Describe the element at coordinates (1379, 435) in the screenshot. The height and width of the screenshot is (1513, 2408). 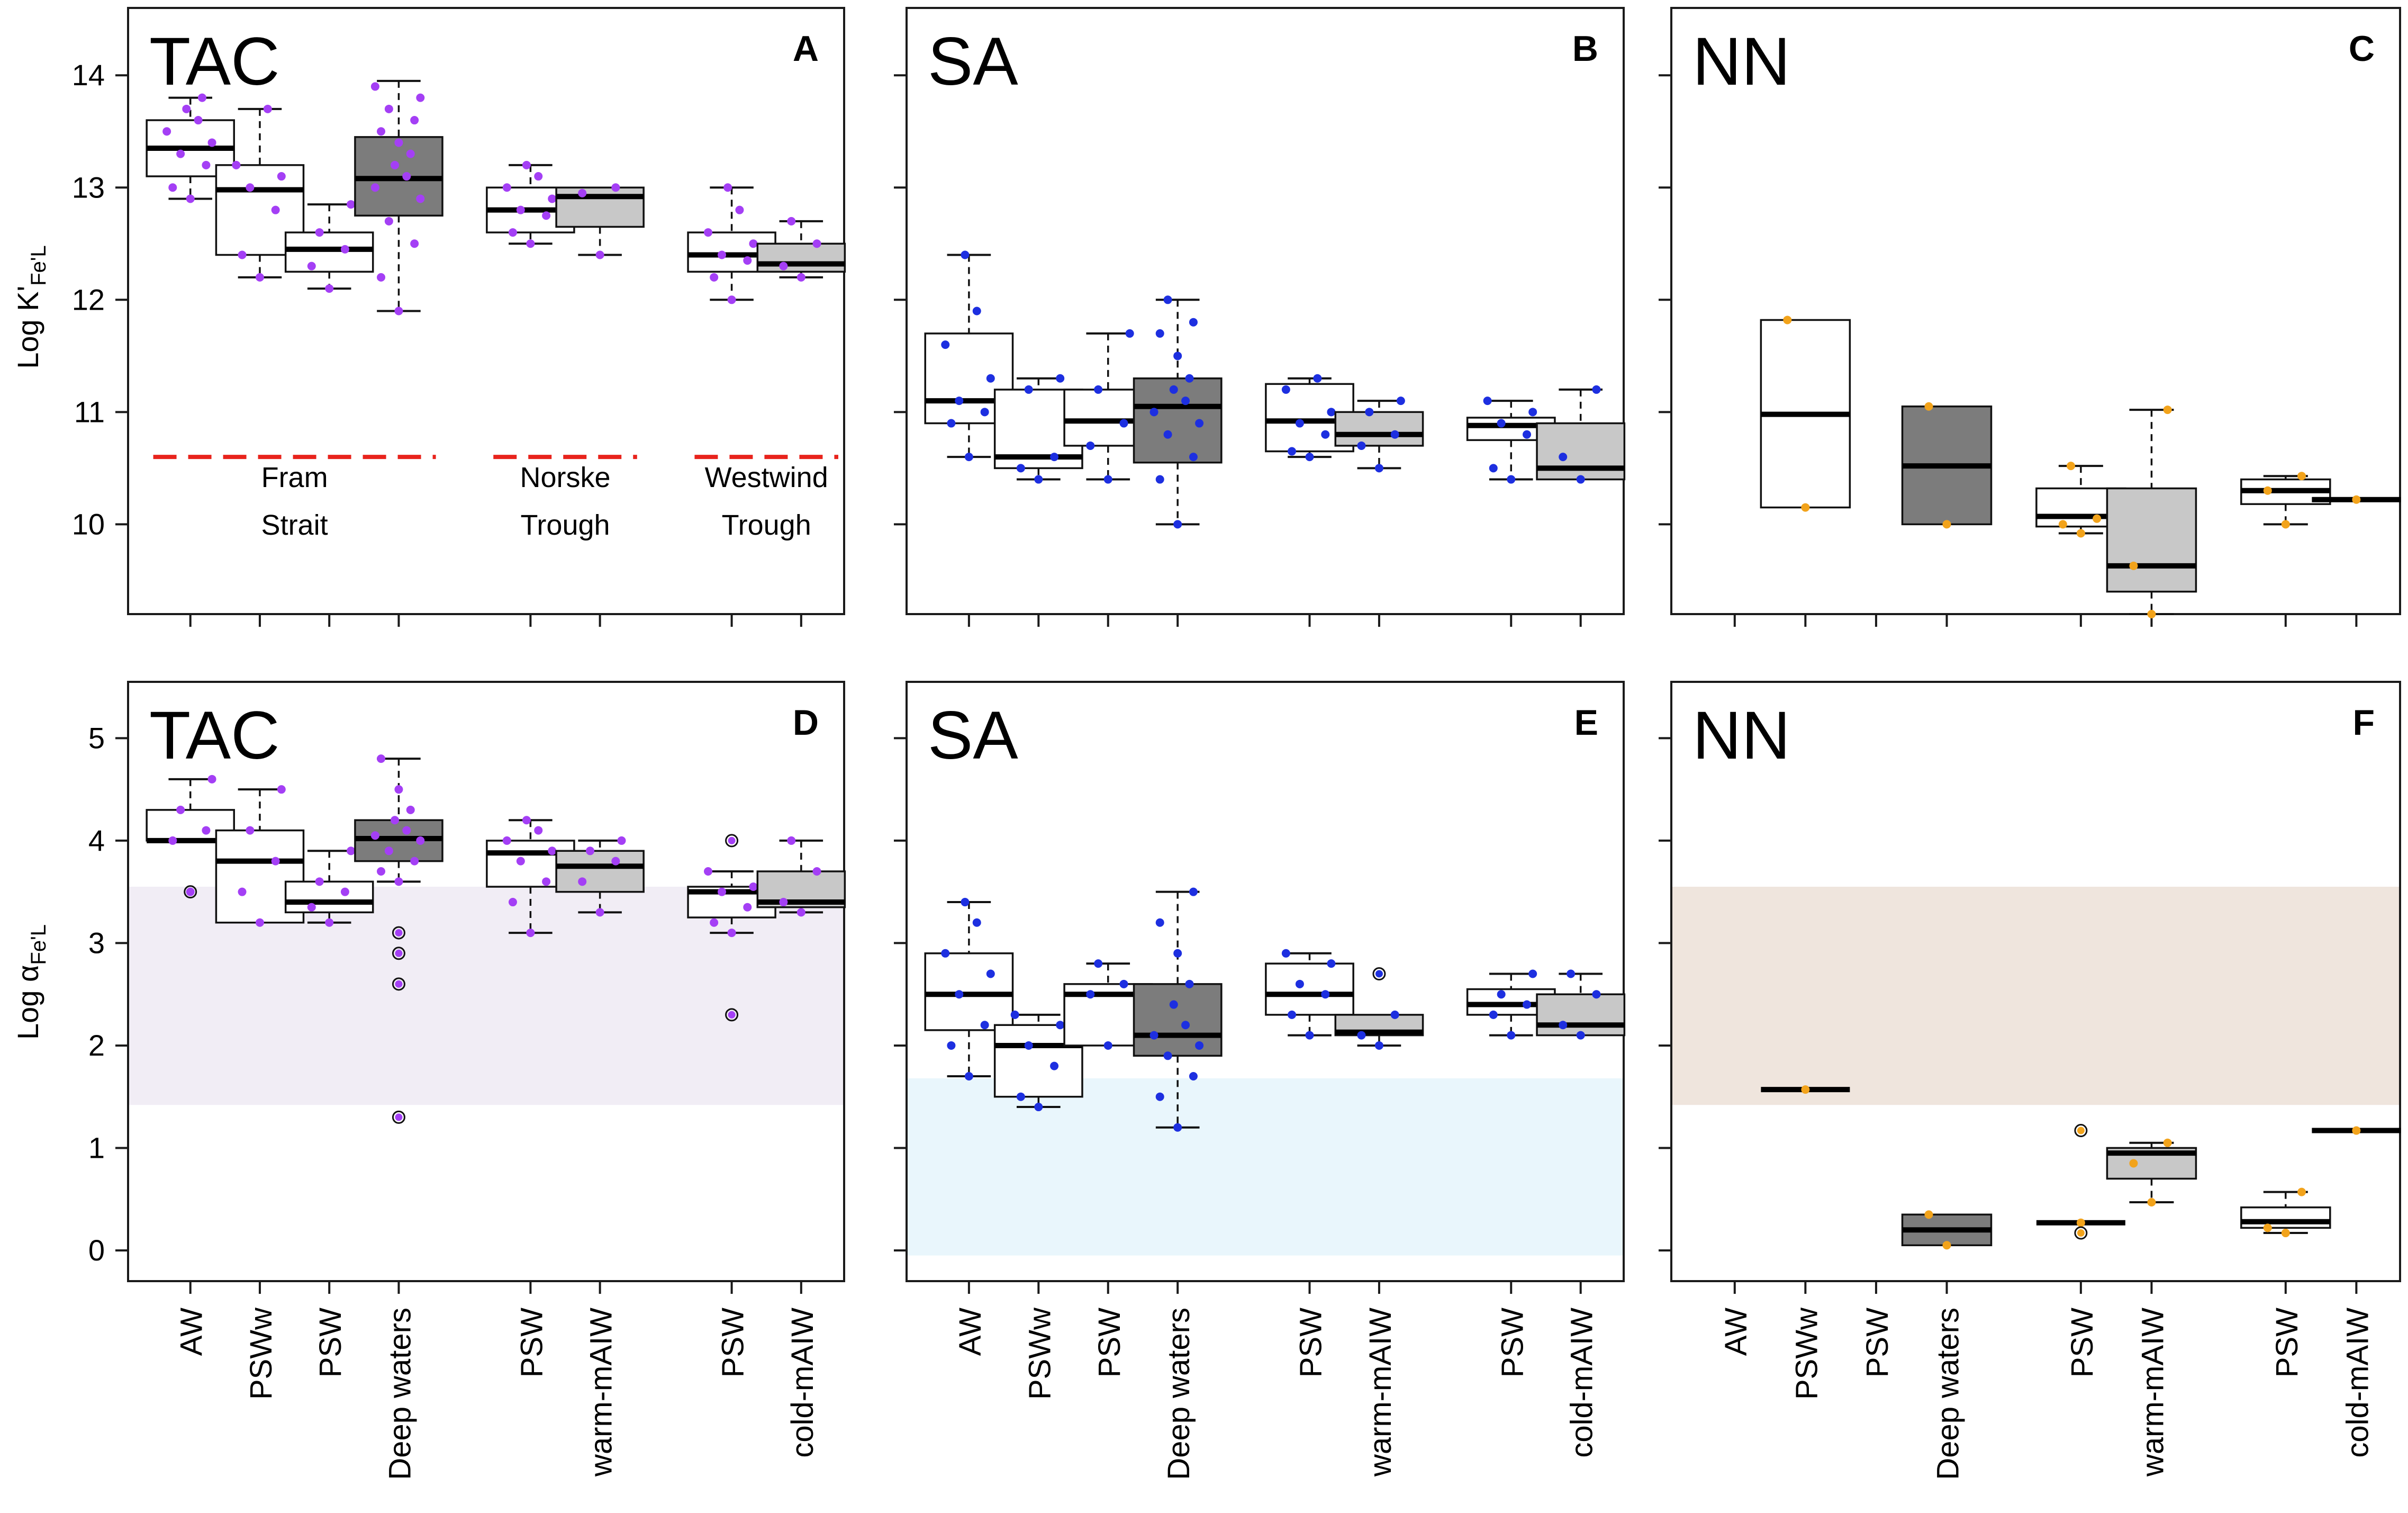
I see `box-warm-maiw` at that location.